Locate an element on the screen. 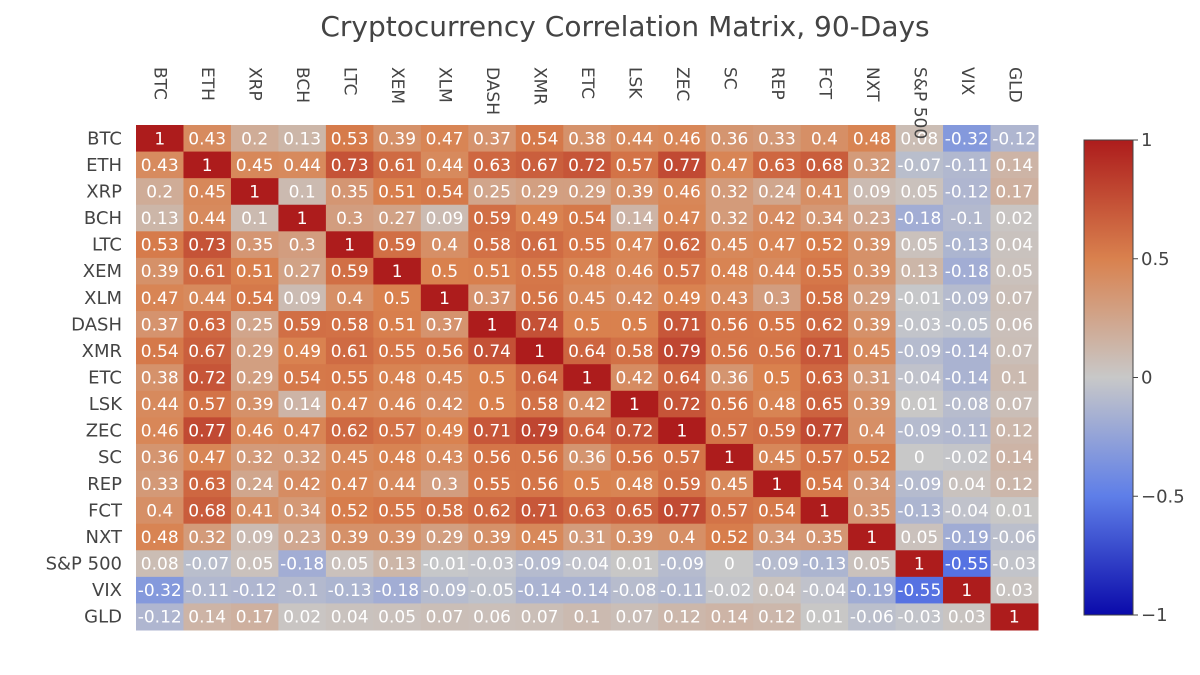 This screenshot has width=1200, height=675. cell-value-label: 0.46 is located at coordinates (635, 272).